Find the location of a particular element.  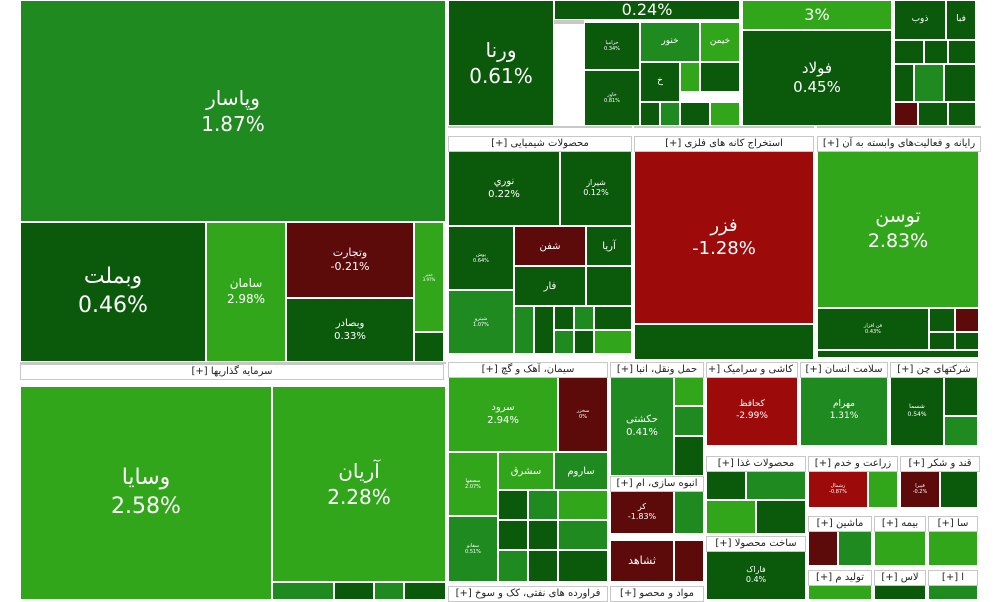

stock-tile: ورنا 0.61% is located at coordinates (501, 63).